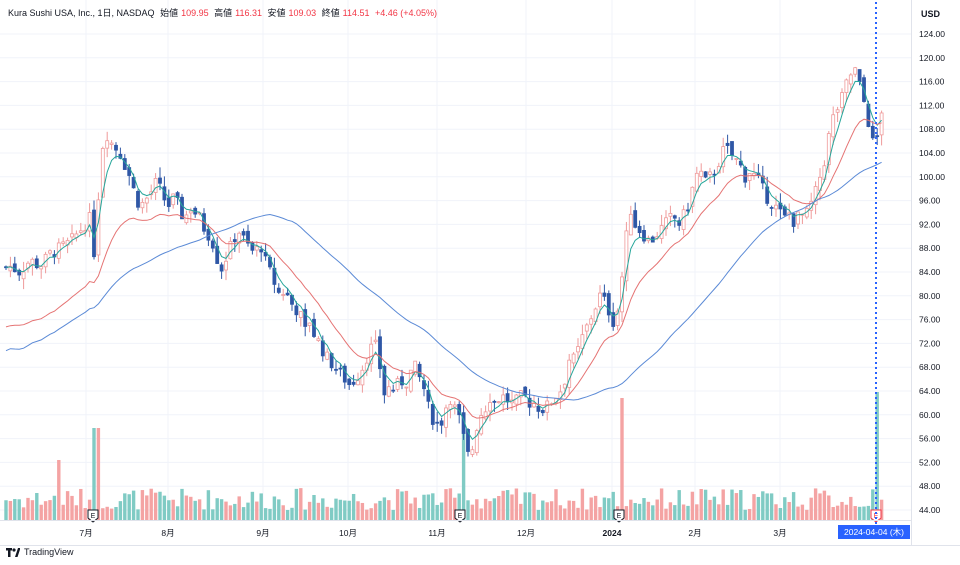  I want to click on currency-label: USD, so click(931, 14).